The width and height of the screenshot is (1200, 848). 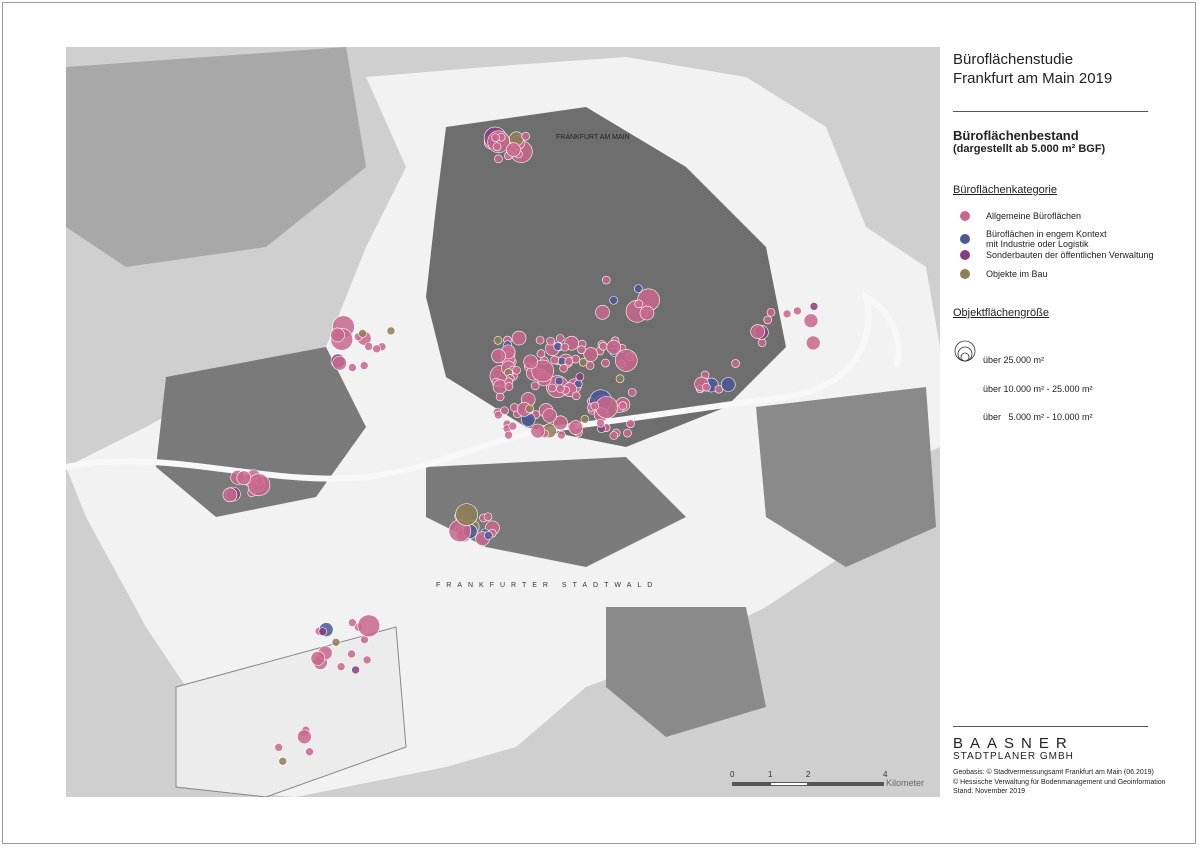 I want to click on brand-logo: BAASNER STADTPLANER GMBH, so click(x=1013, y=749).